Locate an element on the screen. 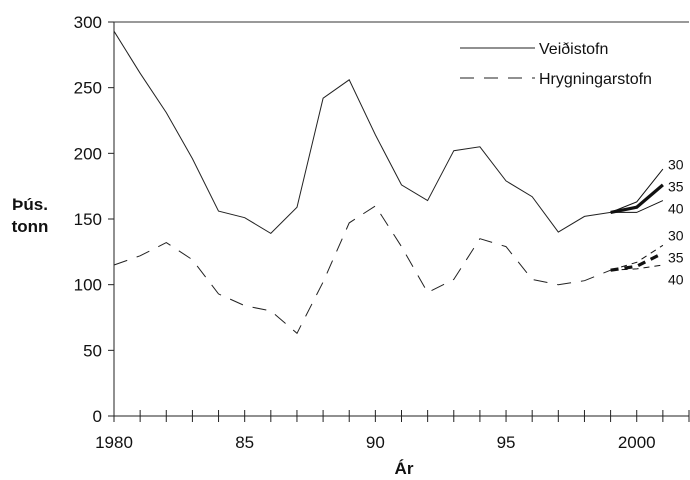 The height and width of the screenshot is (480, 690). y-tick-label: 0 is located at coordinates (97, 416).